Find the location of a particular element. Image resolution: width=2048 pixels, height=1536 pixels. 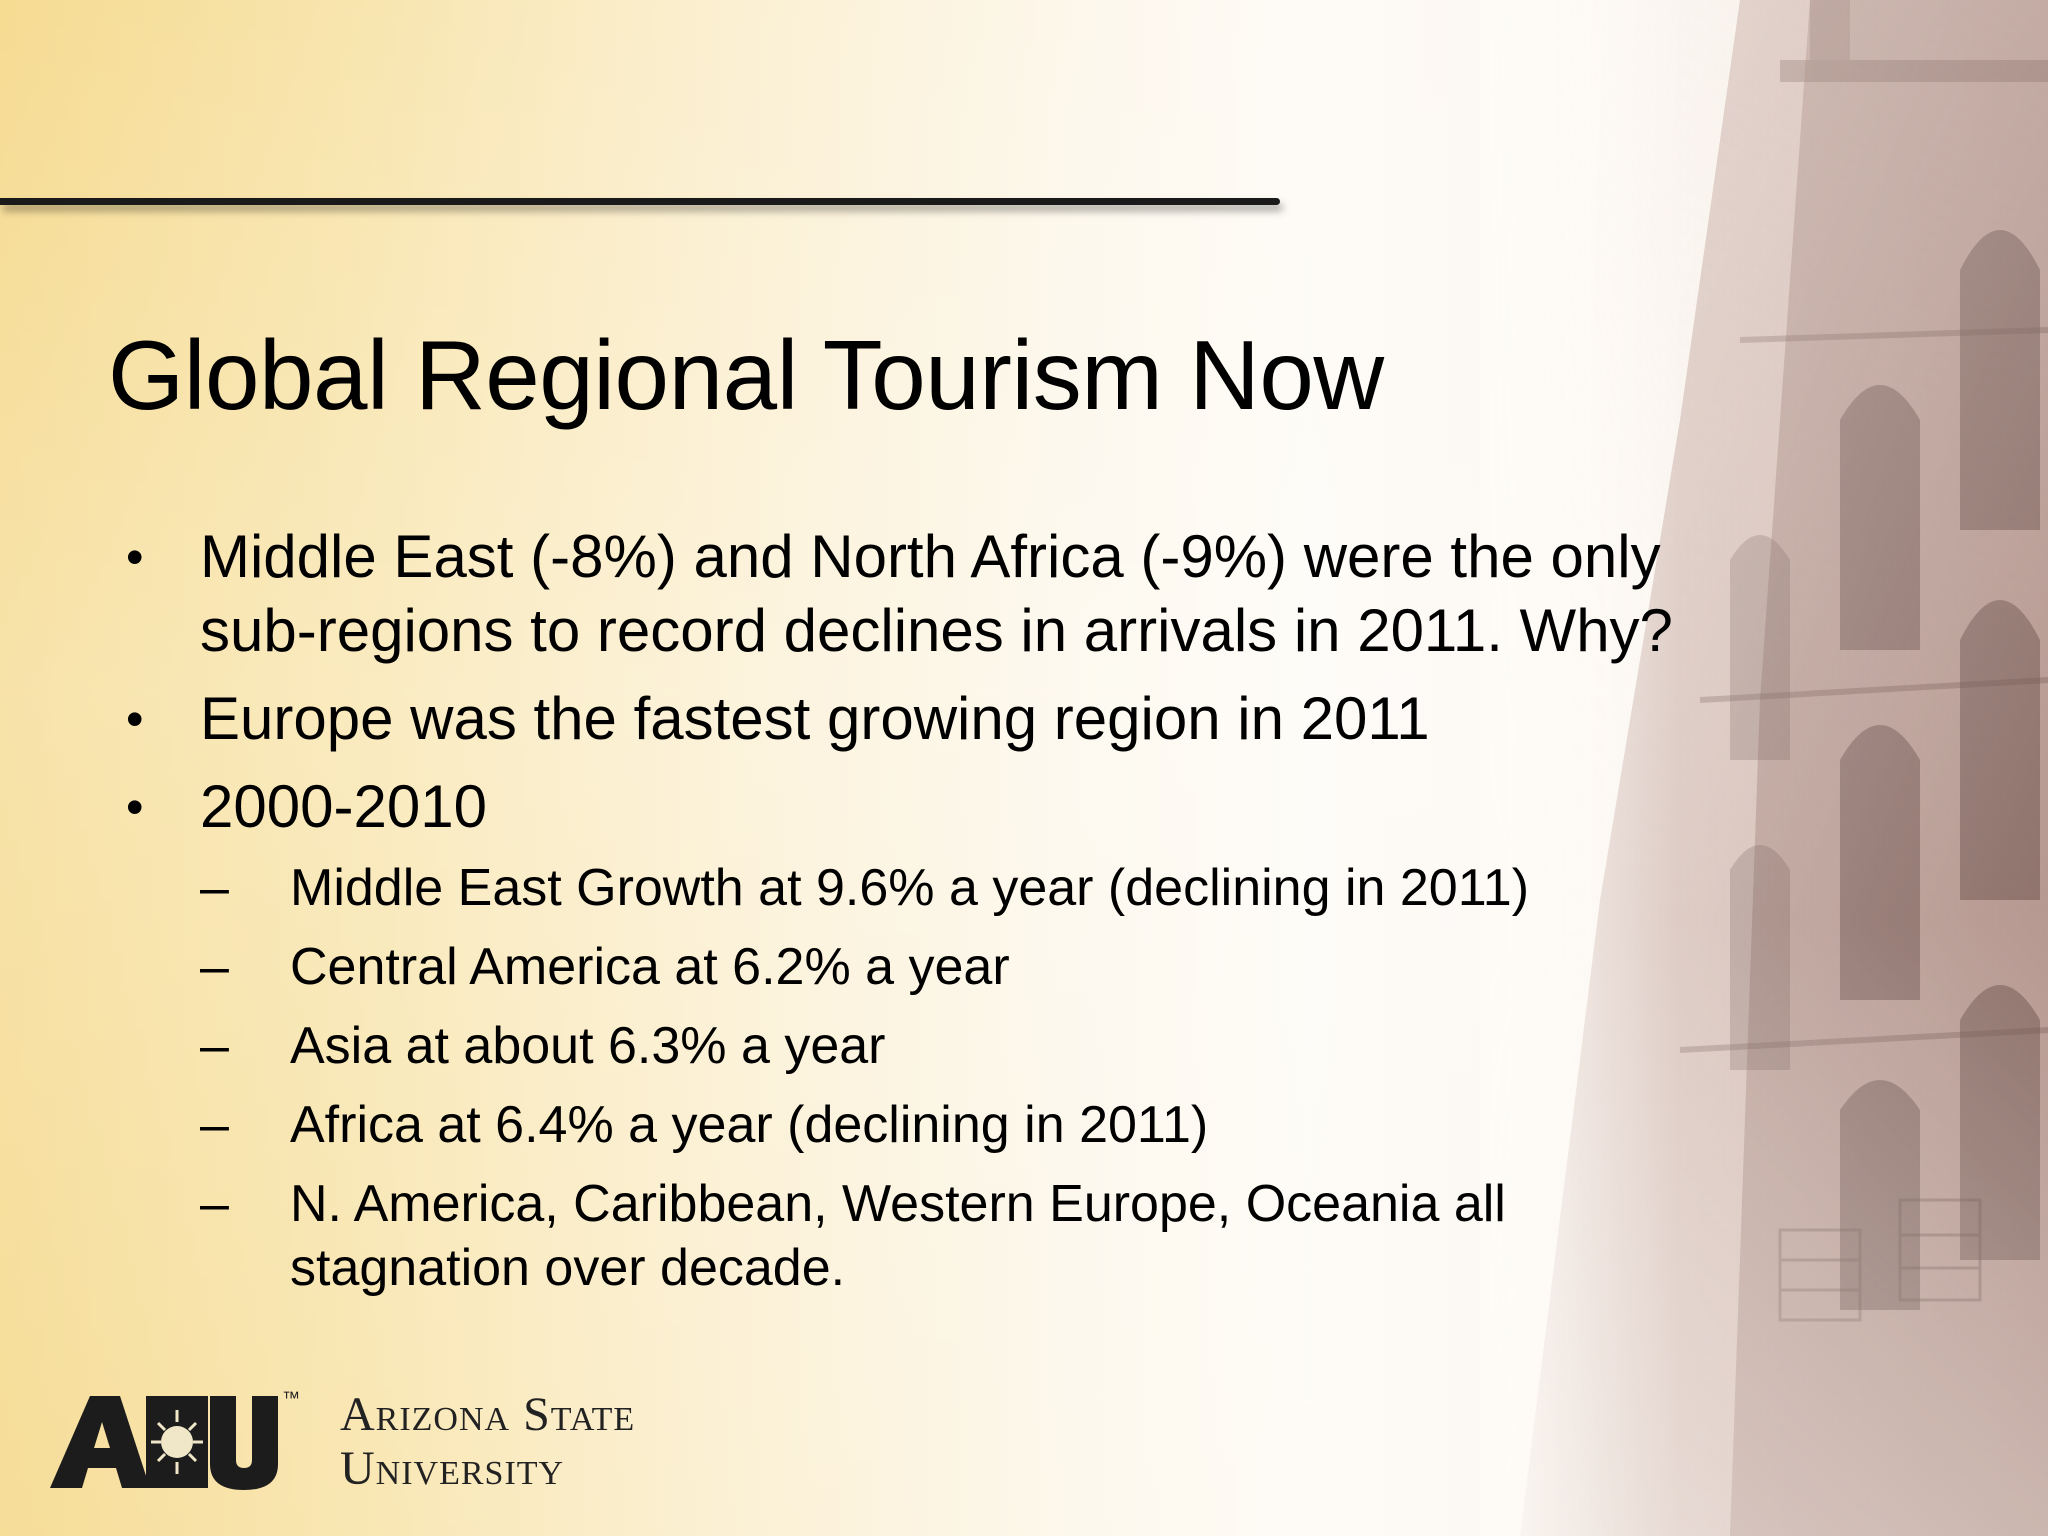

title-rule is located at coordinates (640, 201).